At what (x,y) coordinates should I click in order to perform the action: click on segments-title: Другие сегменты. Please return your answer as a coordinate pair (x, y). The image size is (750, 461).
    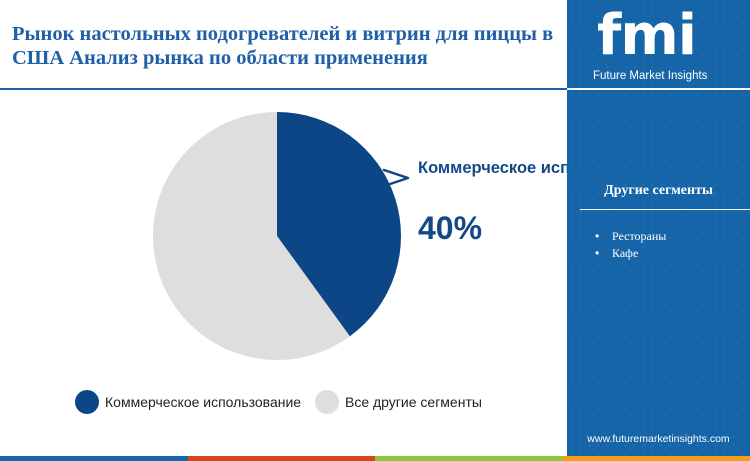
    Looking at the image, I should click on (658, 190).